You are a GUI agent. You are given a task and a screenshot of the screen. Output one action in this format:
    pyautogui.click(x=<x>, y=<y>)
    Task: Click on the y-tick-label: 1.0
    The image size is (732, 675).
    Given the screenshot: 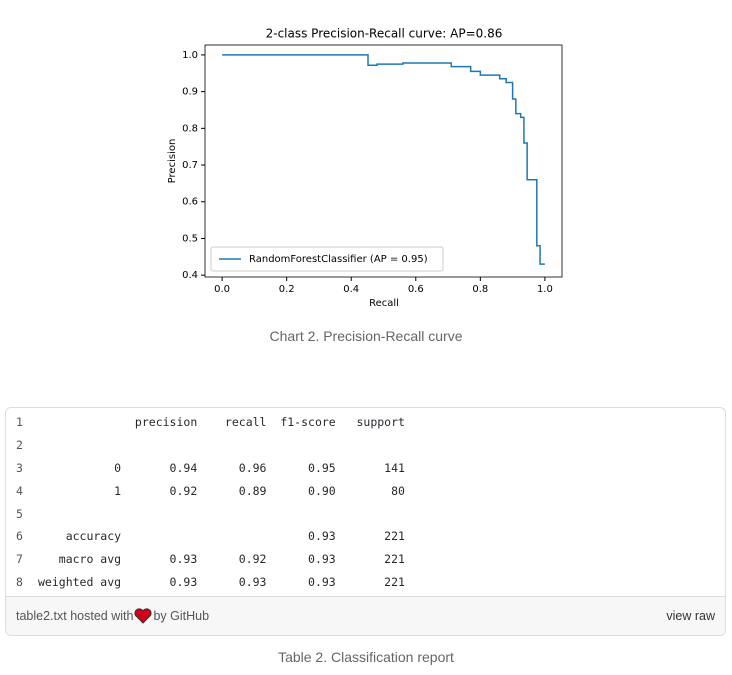 What is the action you would take?
    pyautogui.click(x=190, y=55)
    